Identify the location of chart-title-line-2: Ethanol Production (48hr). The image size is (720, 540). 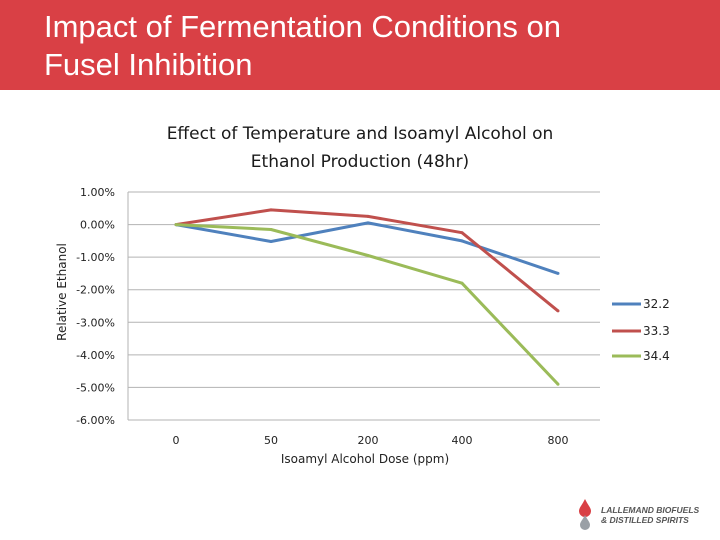
(360, 162).